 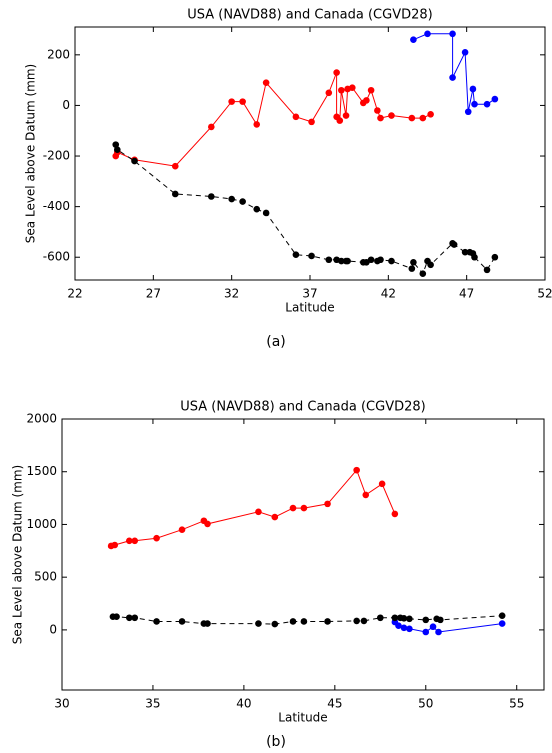 I want to click on x-tick-label: 35, so click(x=152, y=704).